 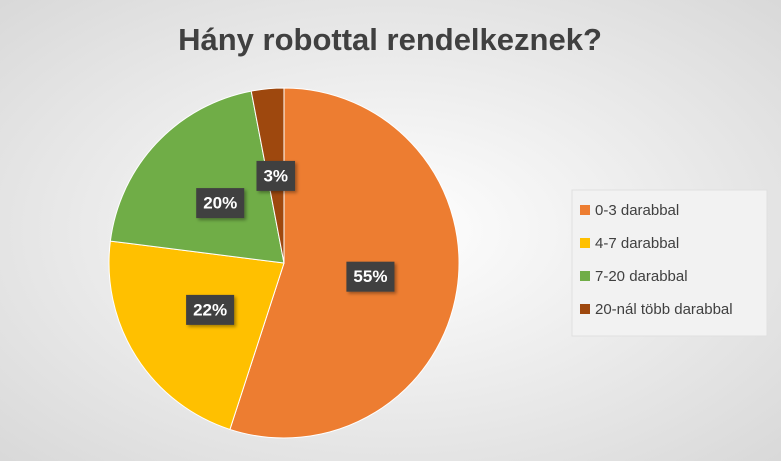 What do you see at coordinates (390, 39) in the screenshot?
I see `chart-title: Hány robottal rendelkeznek?` at bounding box center [390, 39].